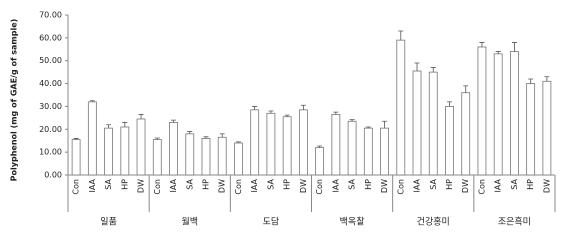  I want to click on y-axis-label: Polyphenol (mg of GAE/g of sample), so click(14, 100).